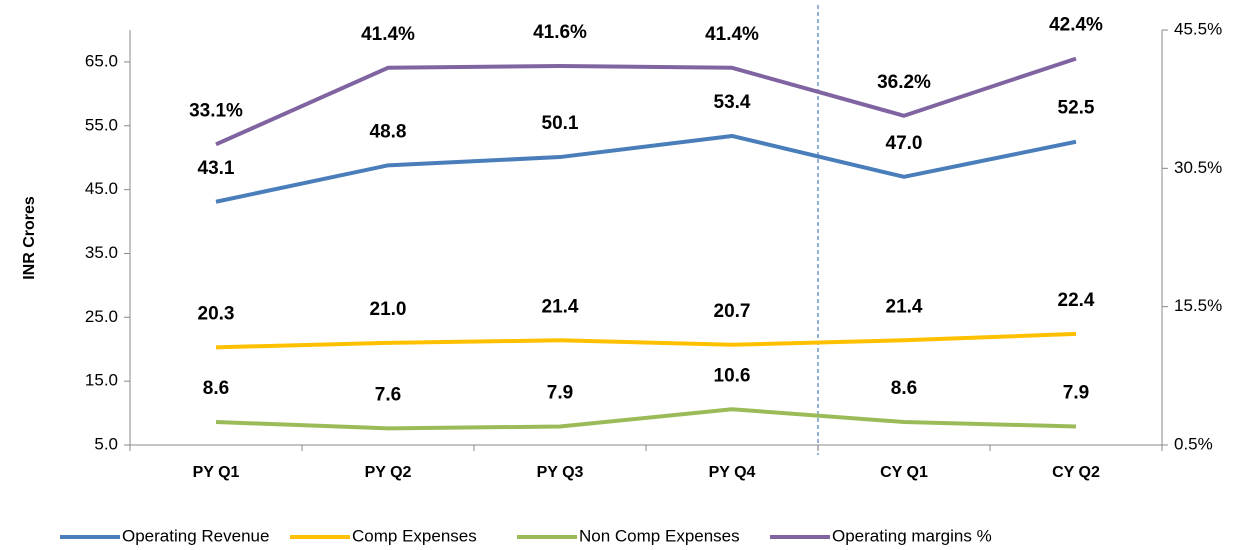 The height and width of the screenshot is (550, 1260). What do you see at coordinates (912, 535) in the screenshot?
I see `legend-label: Operating margins %` at bounding box center [912, 535].